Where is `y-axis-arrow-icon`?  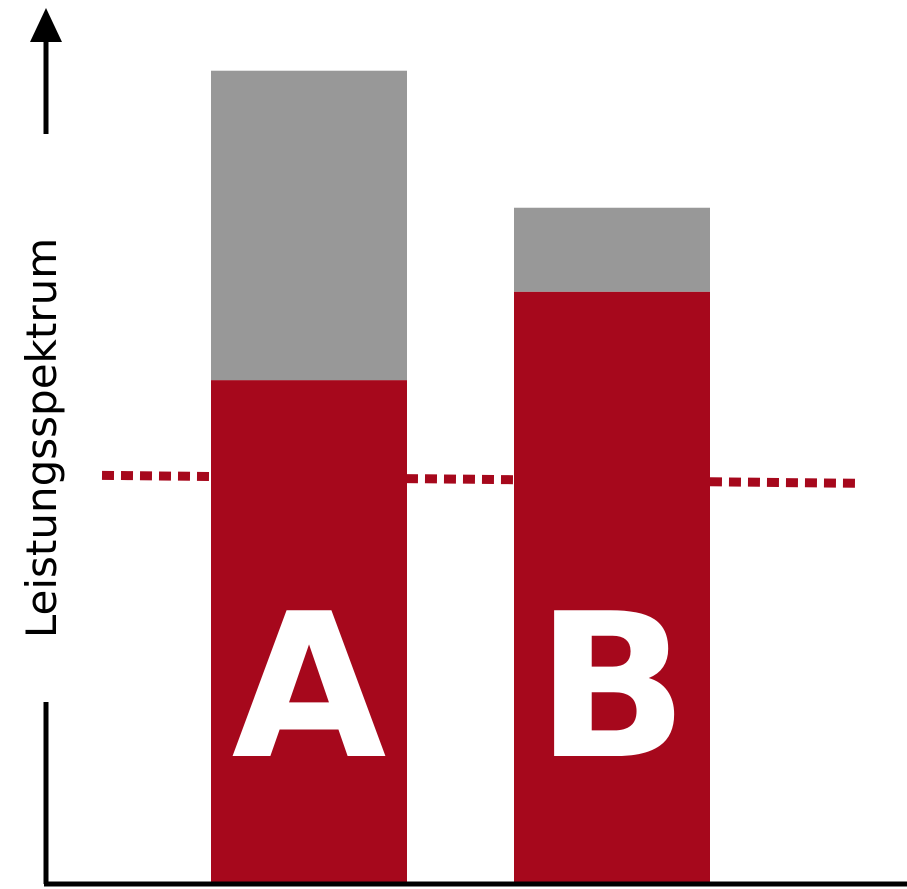 y-axis-arrow-icon is located at coordinates (46, 25).